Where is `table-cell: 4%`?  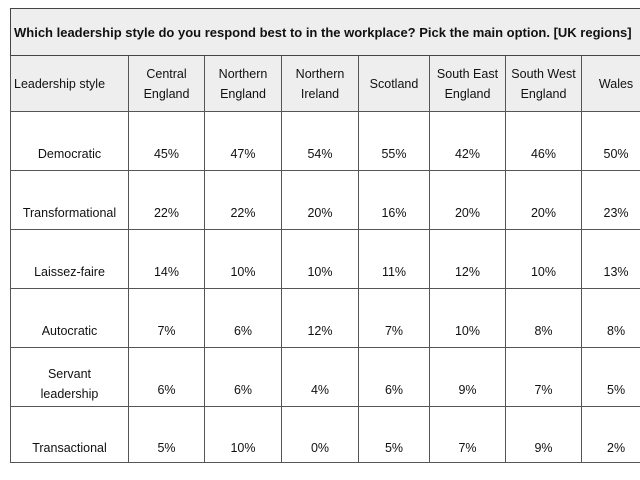 table-cell: 4% is located at coordinates (320, 377).